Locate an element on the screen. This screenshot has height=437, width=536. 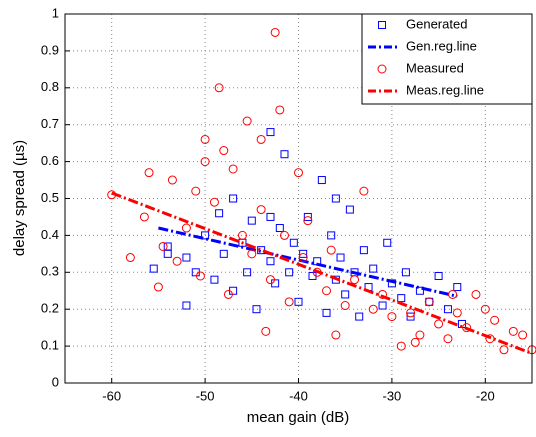
y-tick-label: 0.5 is located at coordinates (50, 197).